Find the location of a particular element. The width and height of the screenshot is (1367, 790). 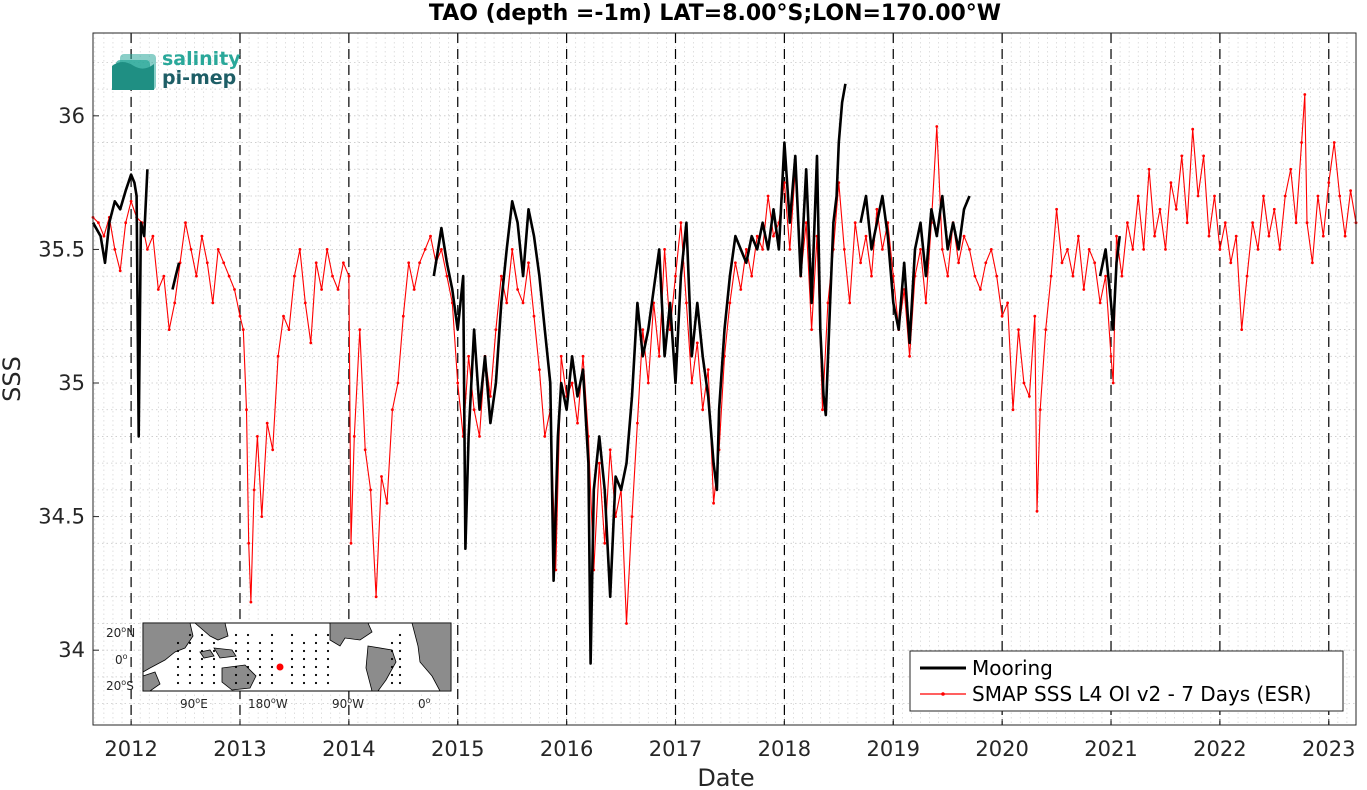

map-lon-label-90e: 90oE is located at coordinates (194, 703).